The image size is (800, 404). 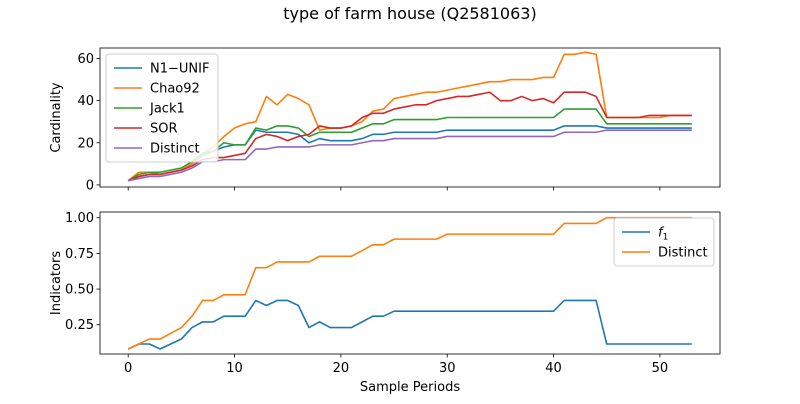 What do you see at coordinates (167, 109) in the screenshot?
I see `legend-label: Jack1` at bounding box center [167, 109].